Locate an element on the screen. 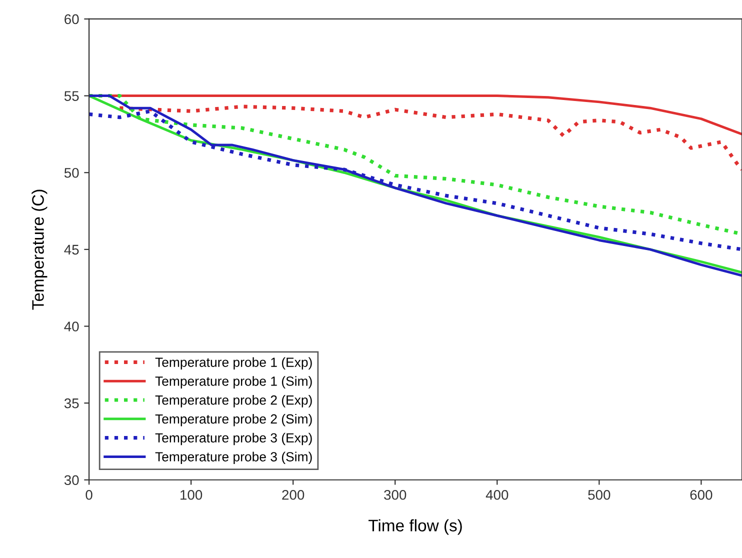 The width and height of the screenshot is (742, 558). x-tick-label: 200 is located at coordinates (293, 495).